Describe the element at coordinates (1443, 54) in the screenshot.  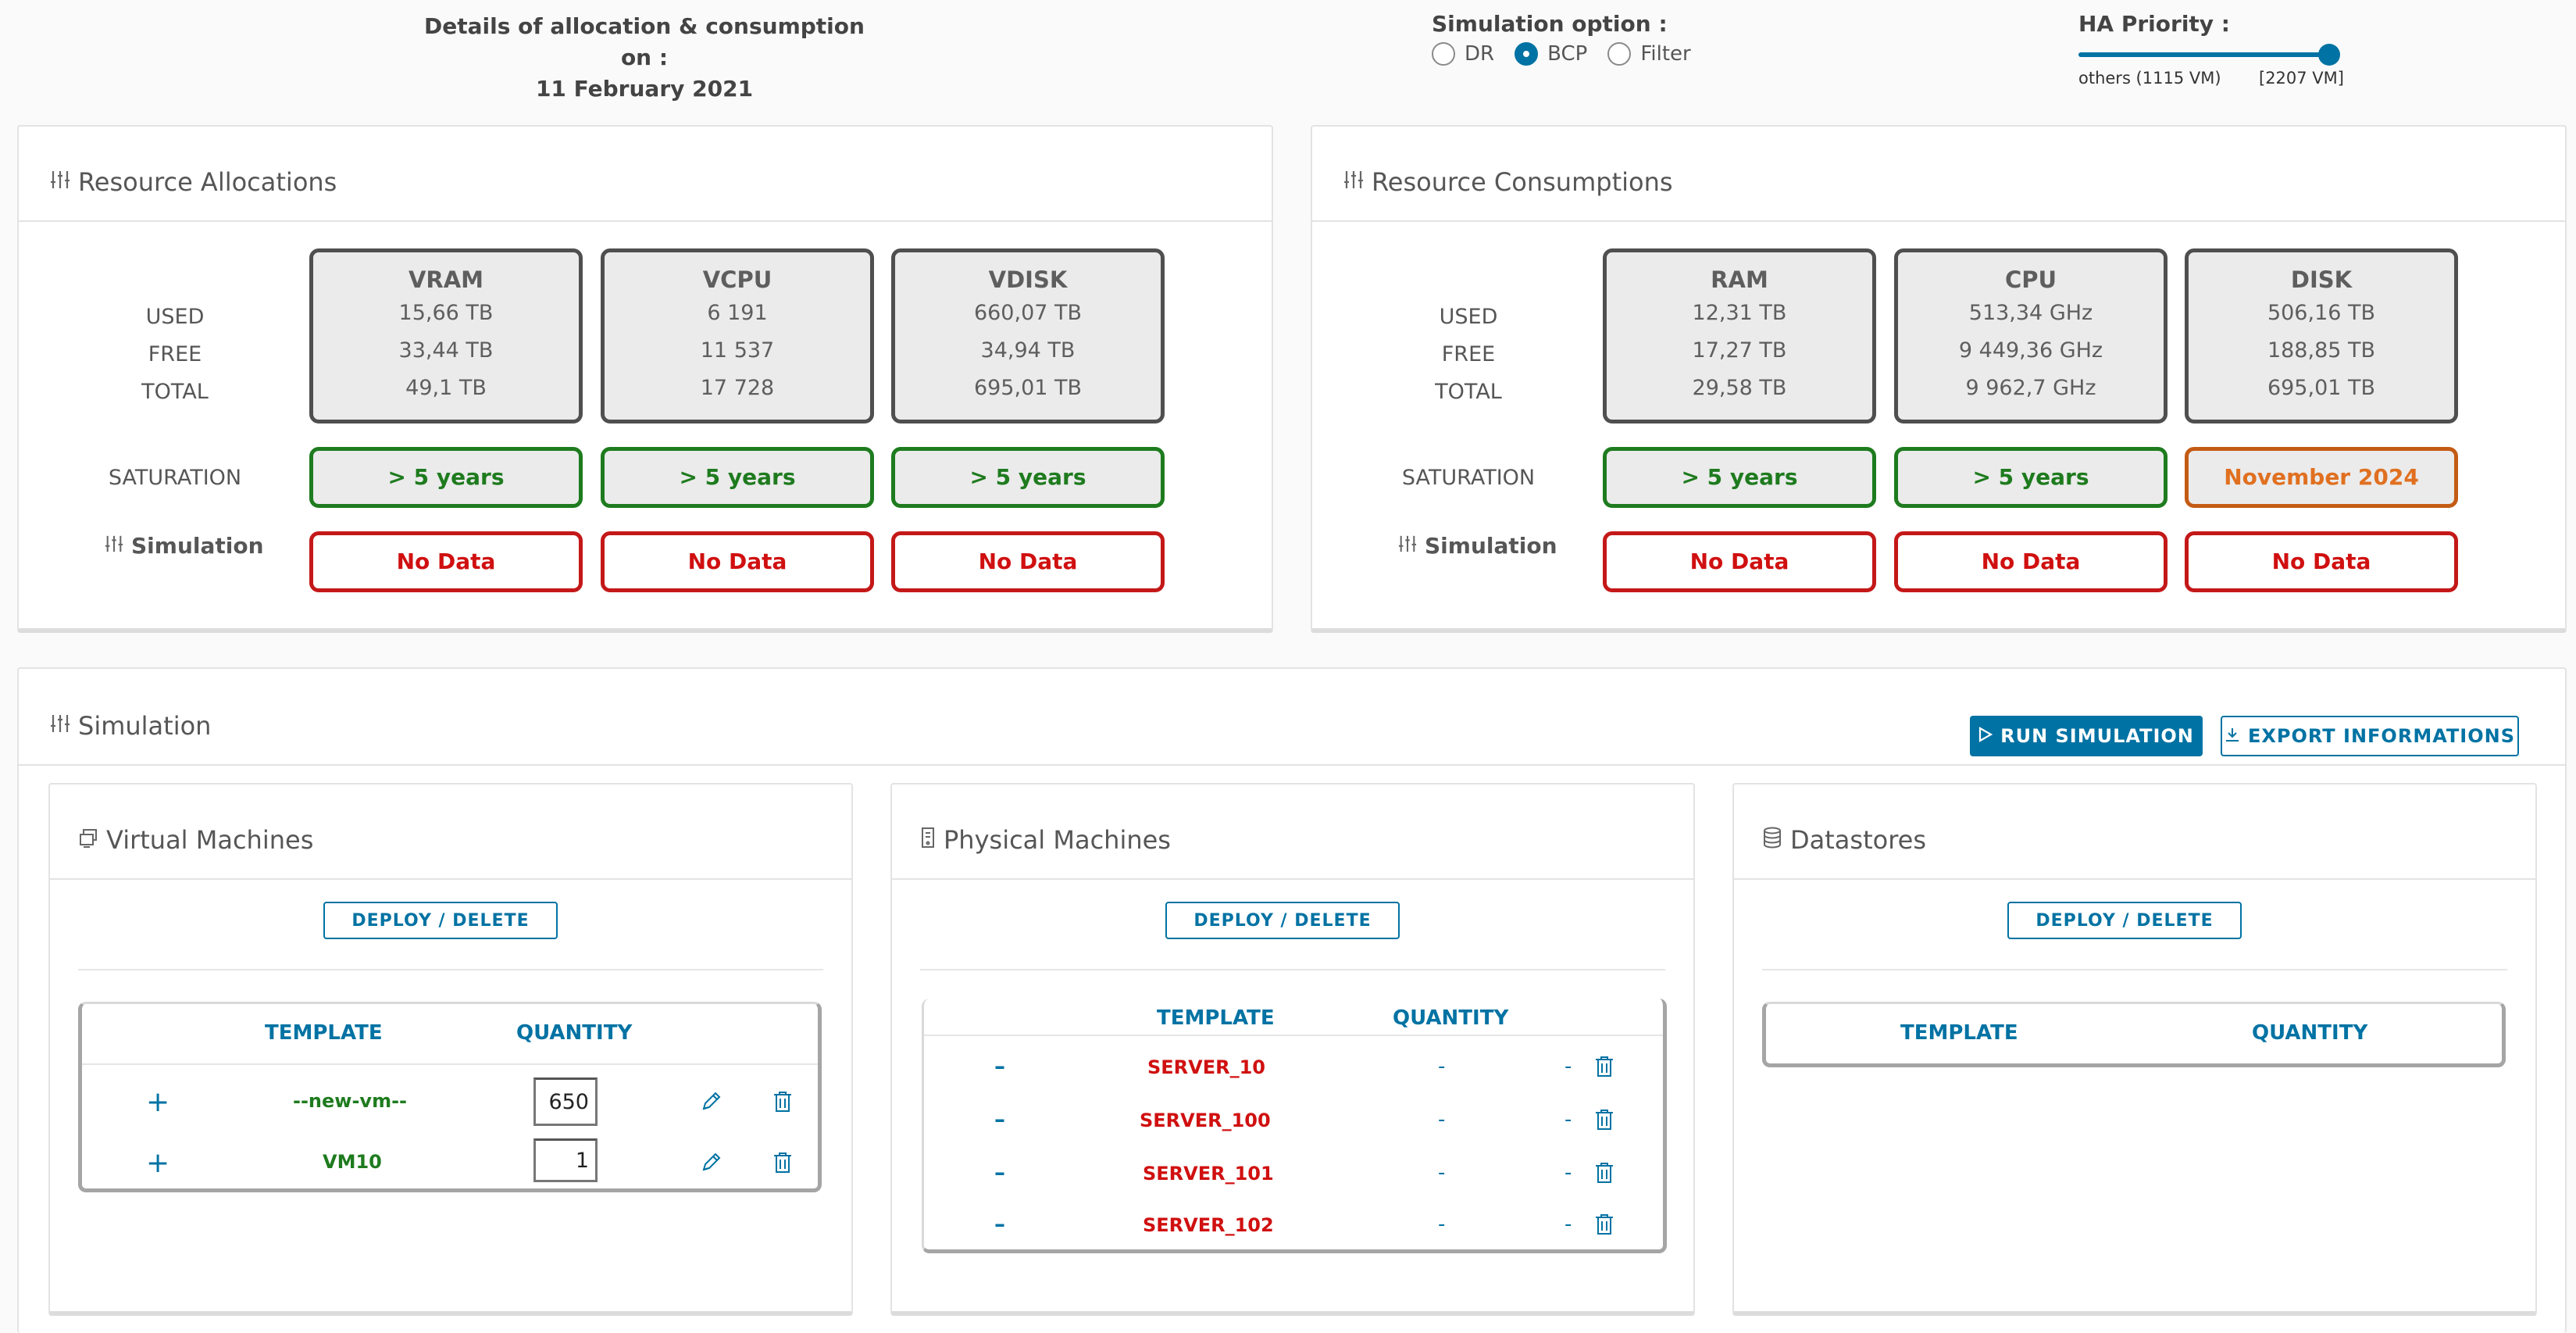
I see `radio-dr-circle` at that location.